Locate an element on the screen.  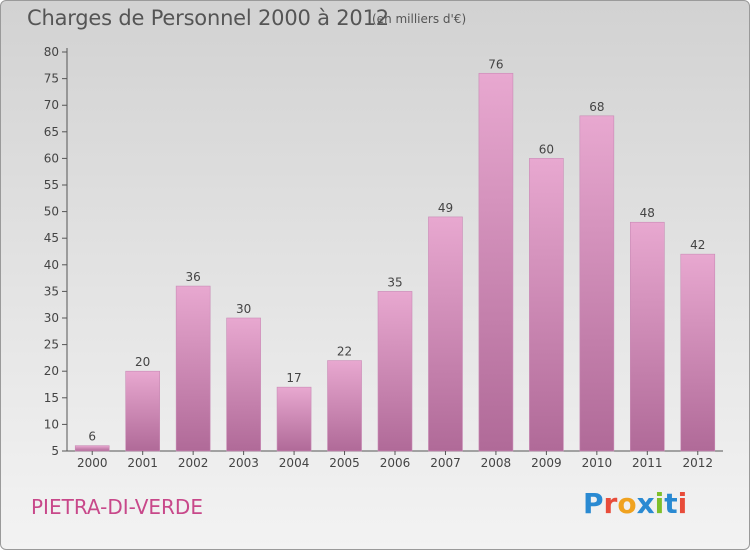
data-label: 30 is located at coordinates (243, 309).